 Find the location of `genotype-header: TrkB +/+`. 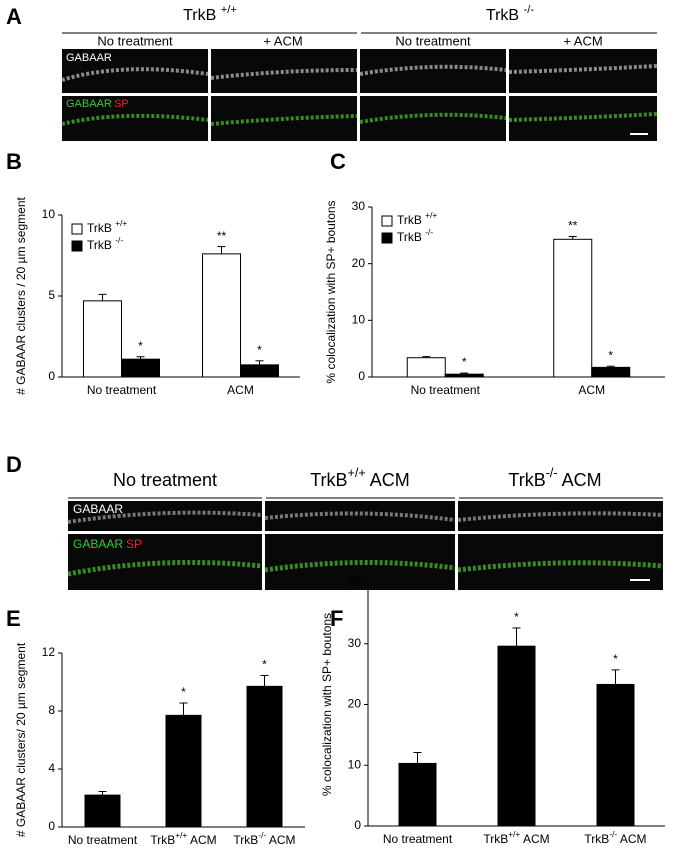

genotype-header: TrkB +/+ is located at coordinates (210, 14).